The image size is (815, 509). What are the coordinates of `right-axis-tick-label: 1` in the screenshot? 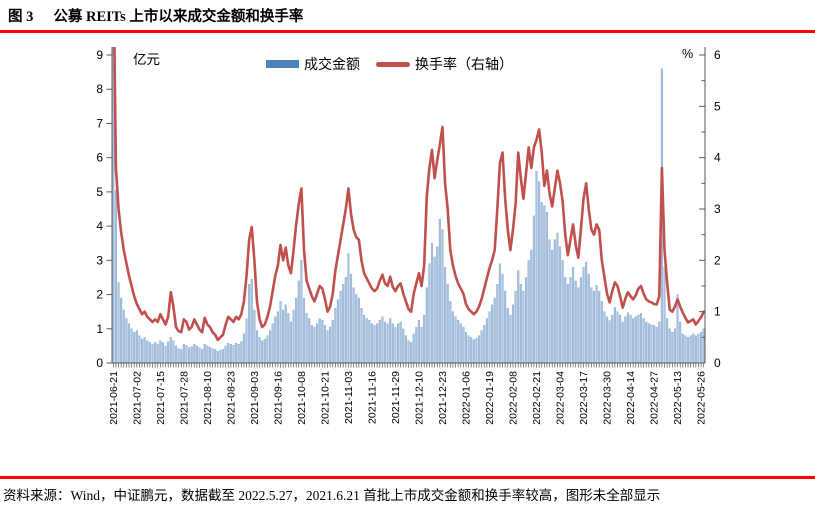 It's located at (717, 312).